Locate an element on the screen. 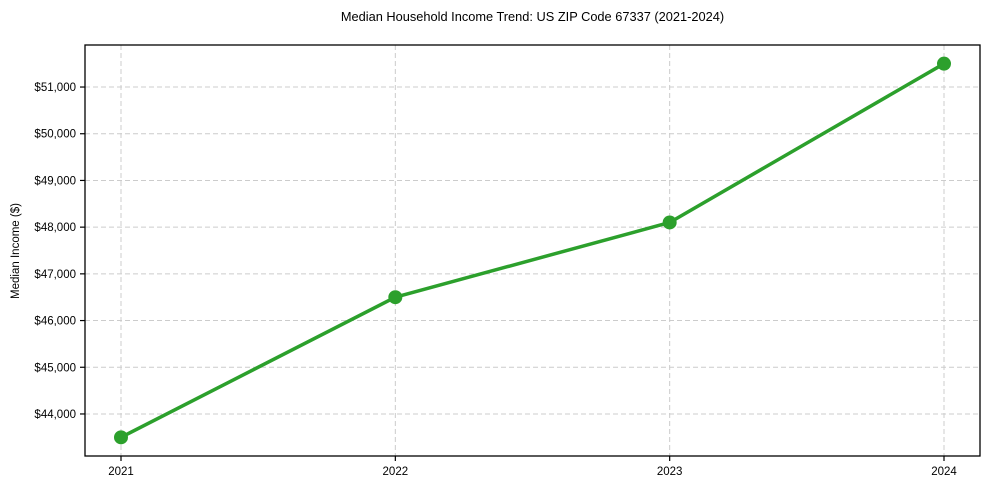 Image resolution: width=989 pixels, height=490 pixels. y-tick-label: $49,000 is located at coordinates (55, 181).